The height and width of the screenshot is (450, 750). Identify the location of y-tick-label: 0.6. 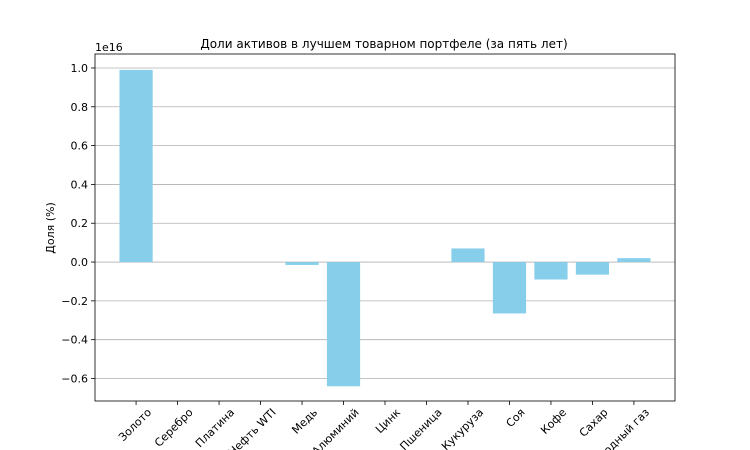
(80, 146).